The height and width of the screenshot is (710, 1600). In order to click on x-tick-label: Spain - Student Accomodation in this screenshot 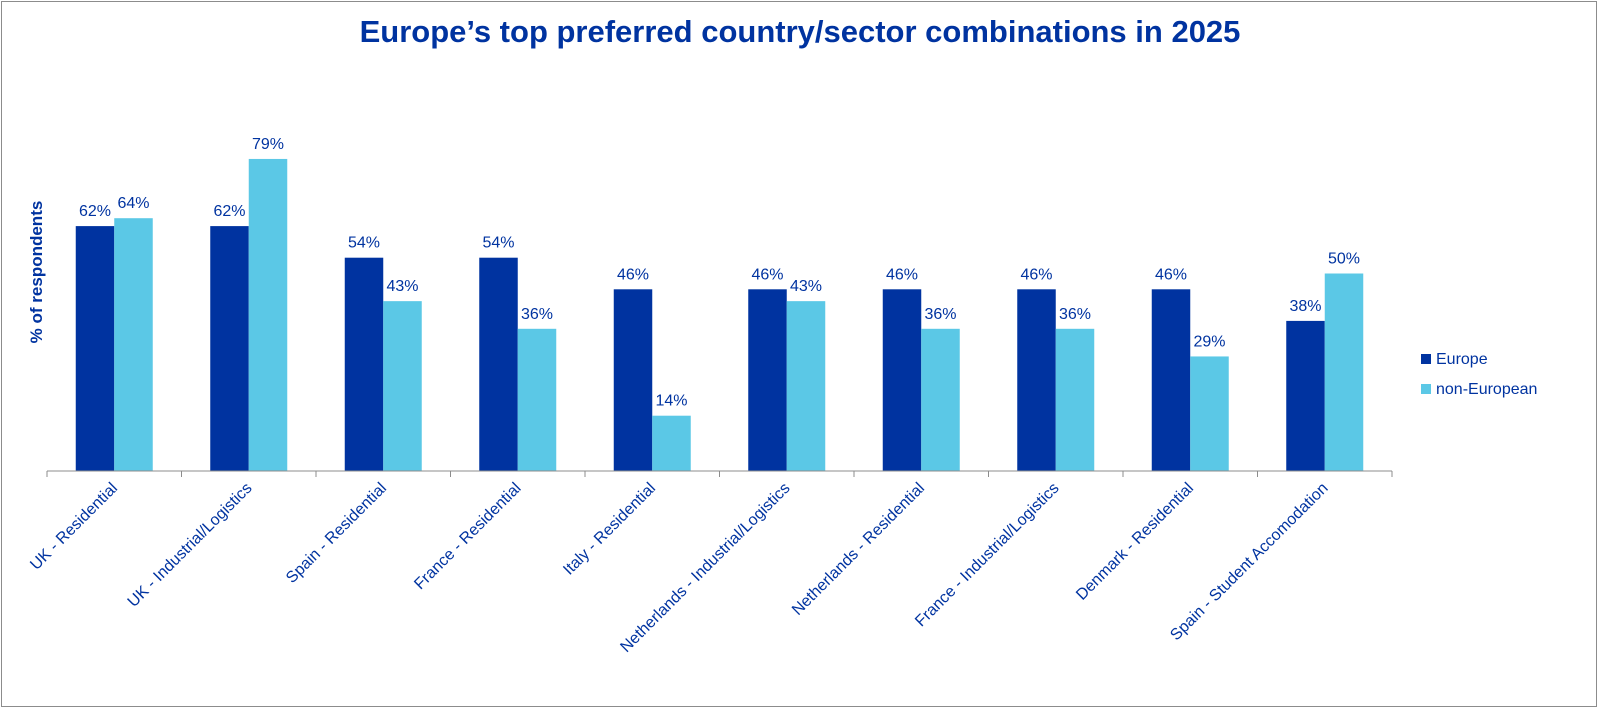, I will do `click(1249, 562)`.